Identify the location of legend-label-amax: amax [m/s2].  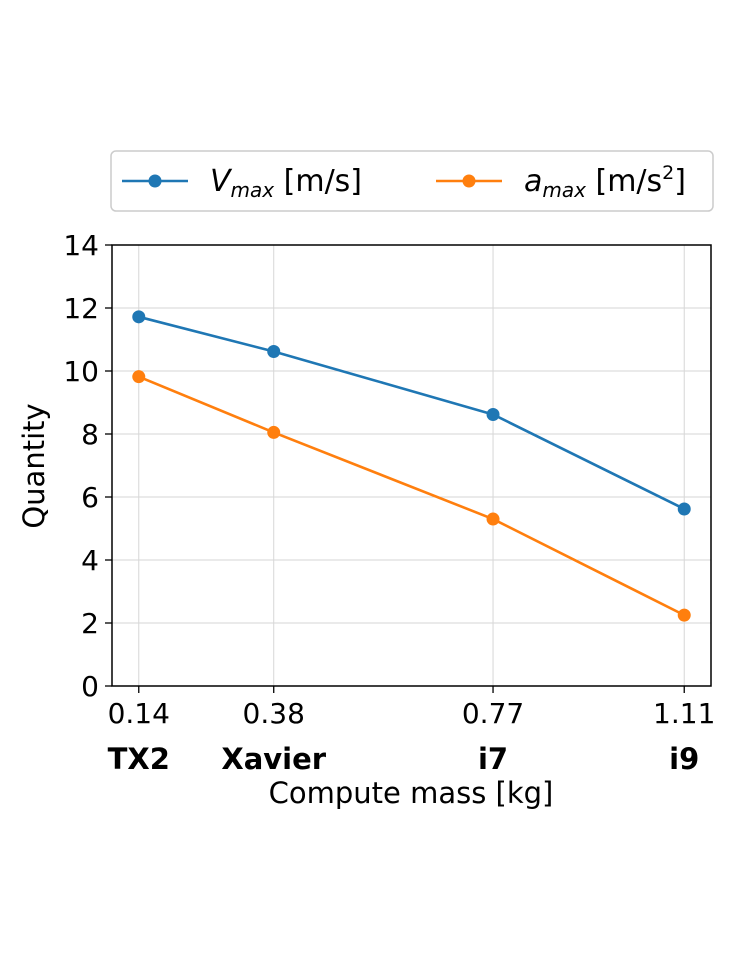
(605, 182).